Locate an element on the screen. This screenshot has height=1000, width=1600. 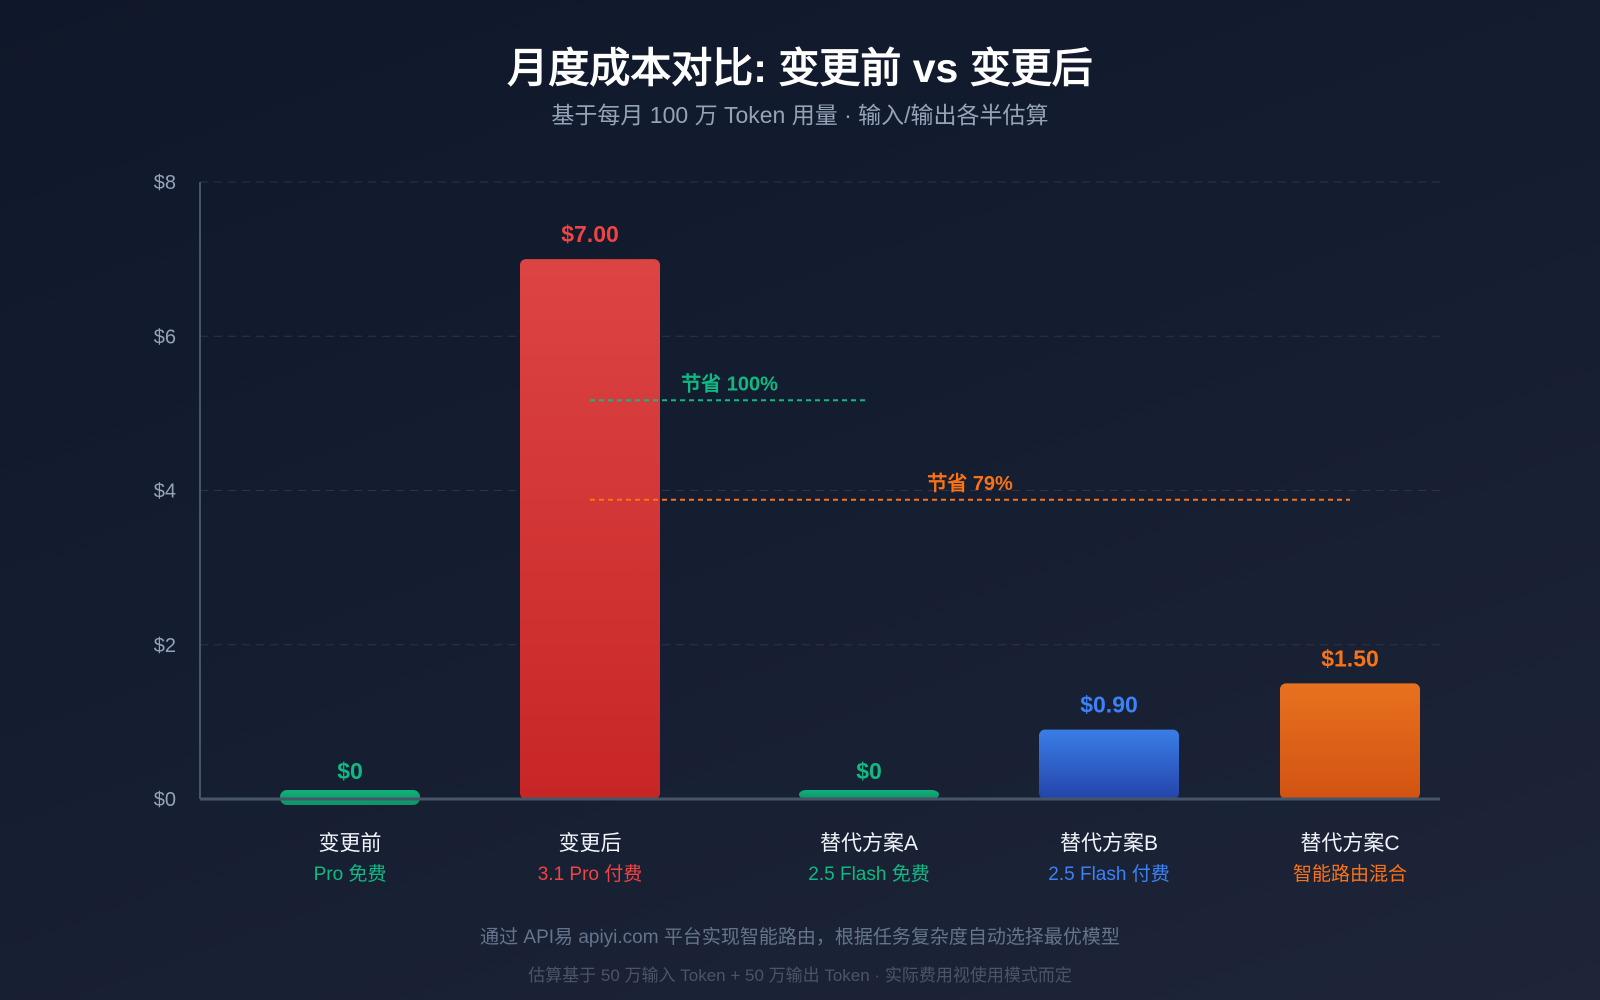
y-tick-label: $2 is located at coordinates (165, 646).